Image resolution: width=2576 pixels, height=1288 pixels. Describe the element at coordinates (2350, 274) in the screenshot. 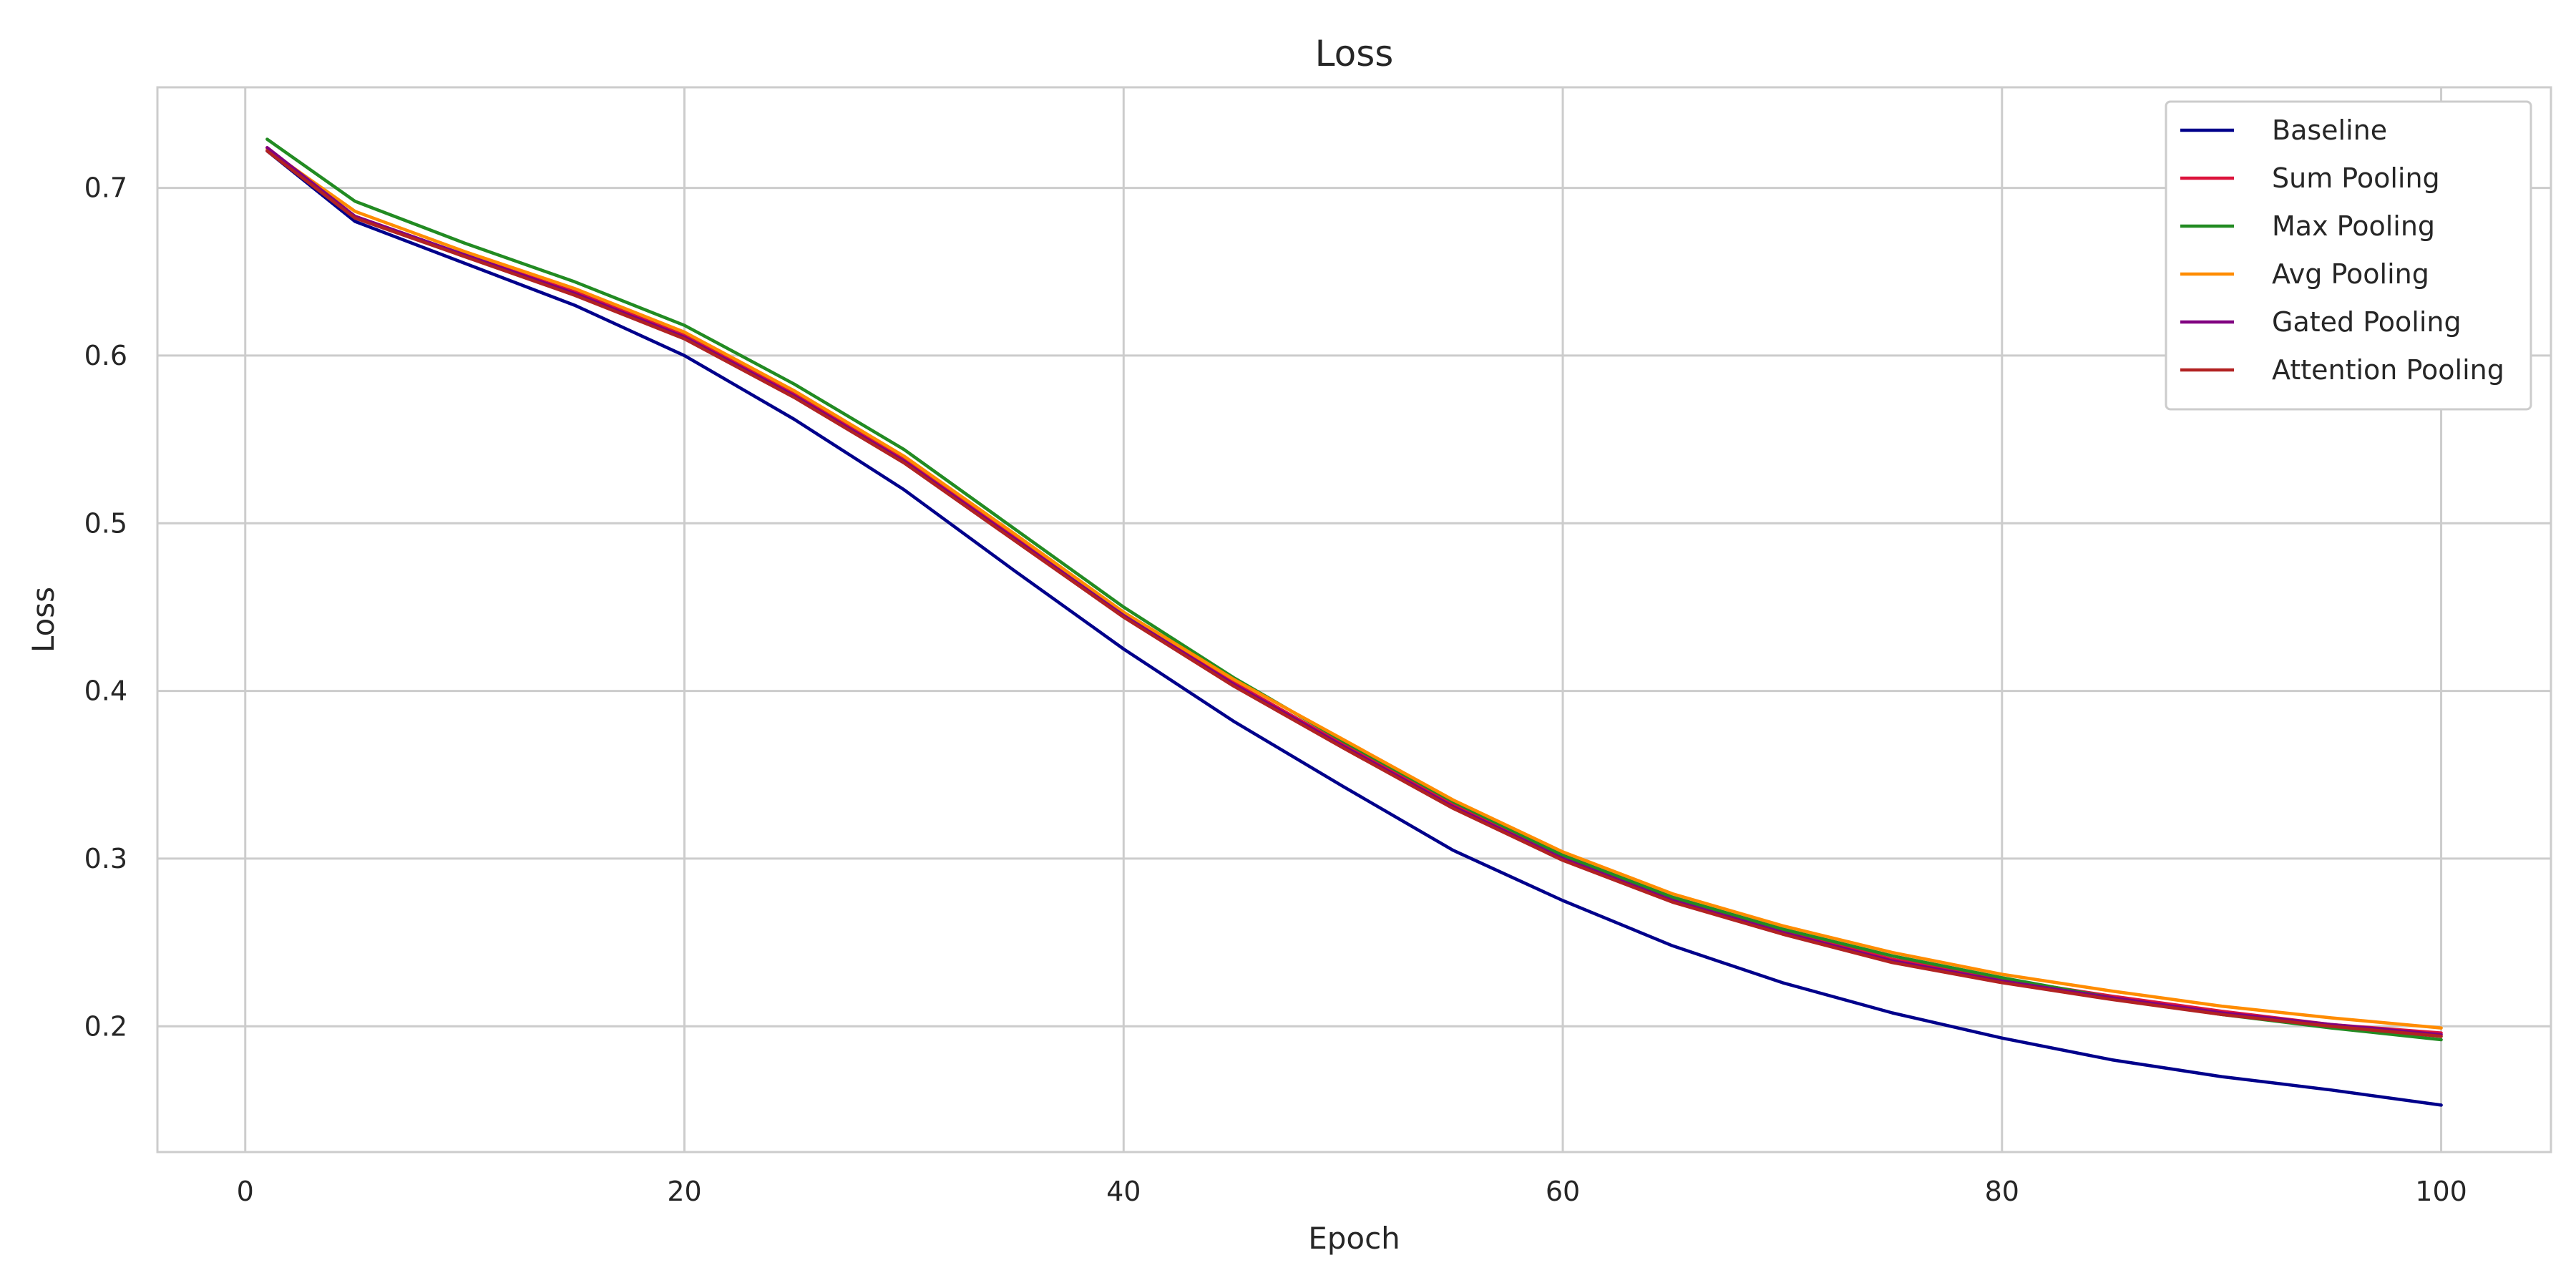

I see `legend-label: Avg Pooling` at that location.